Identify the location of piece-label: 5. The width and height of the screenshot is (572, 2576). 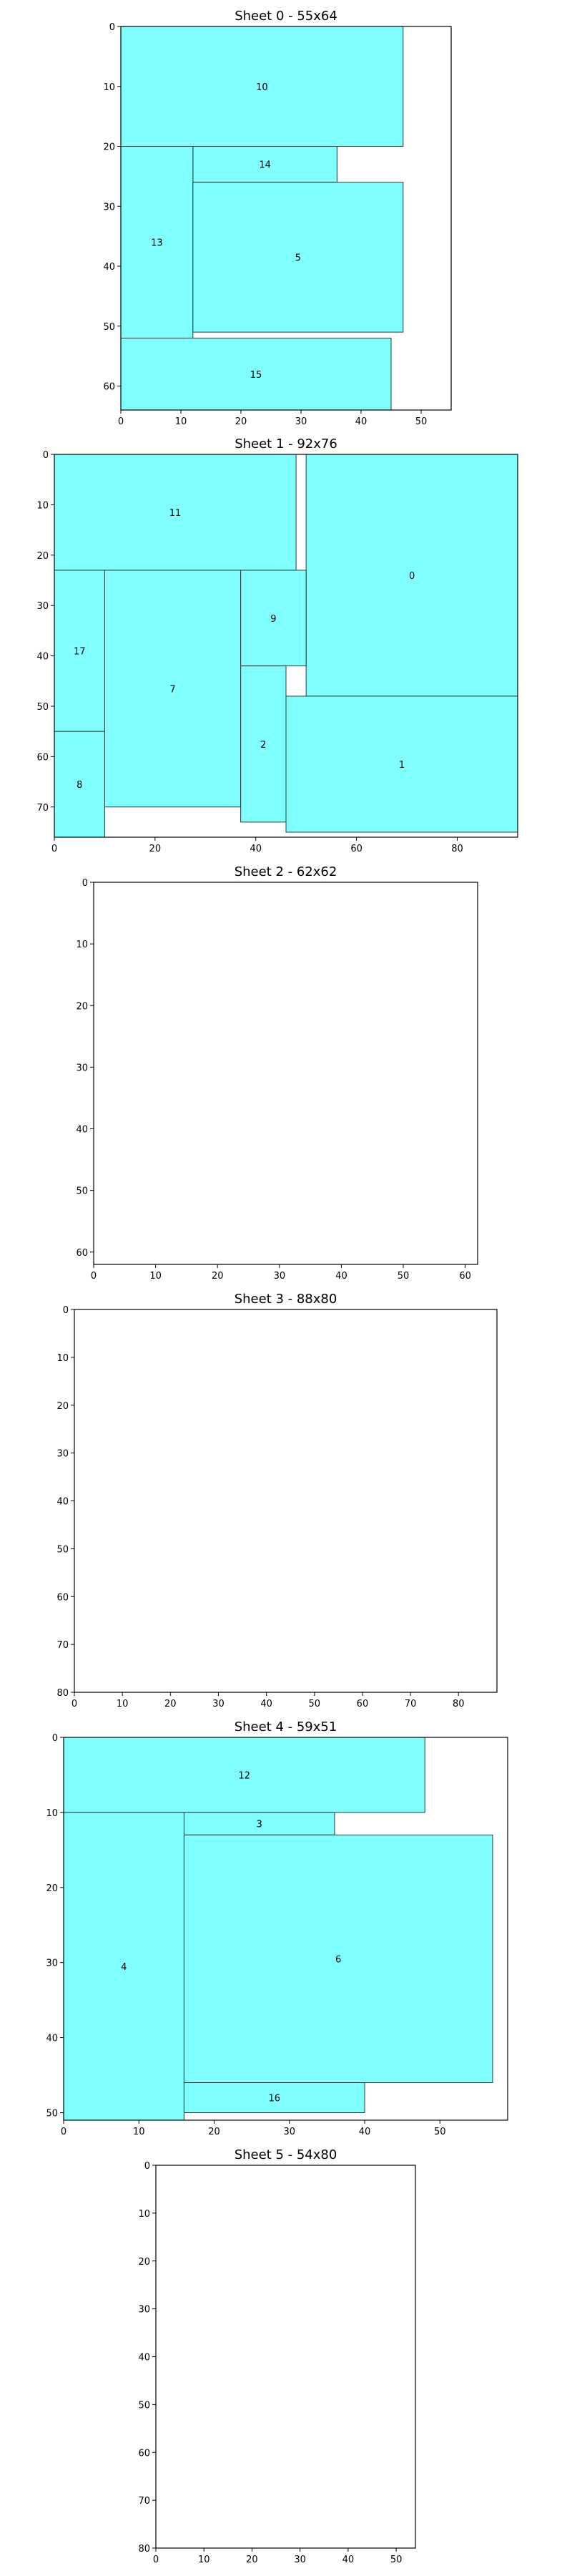
(298, 258).